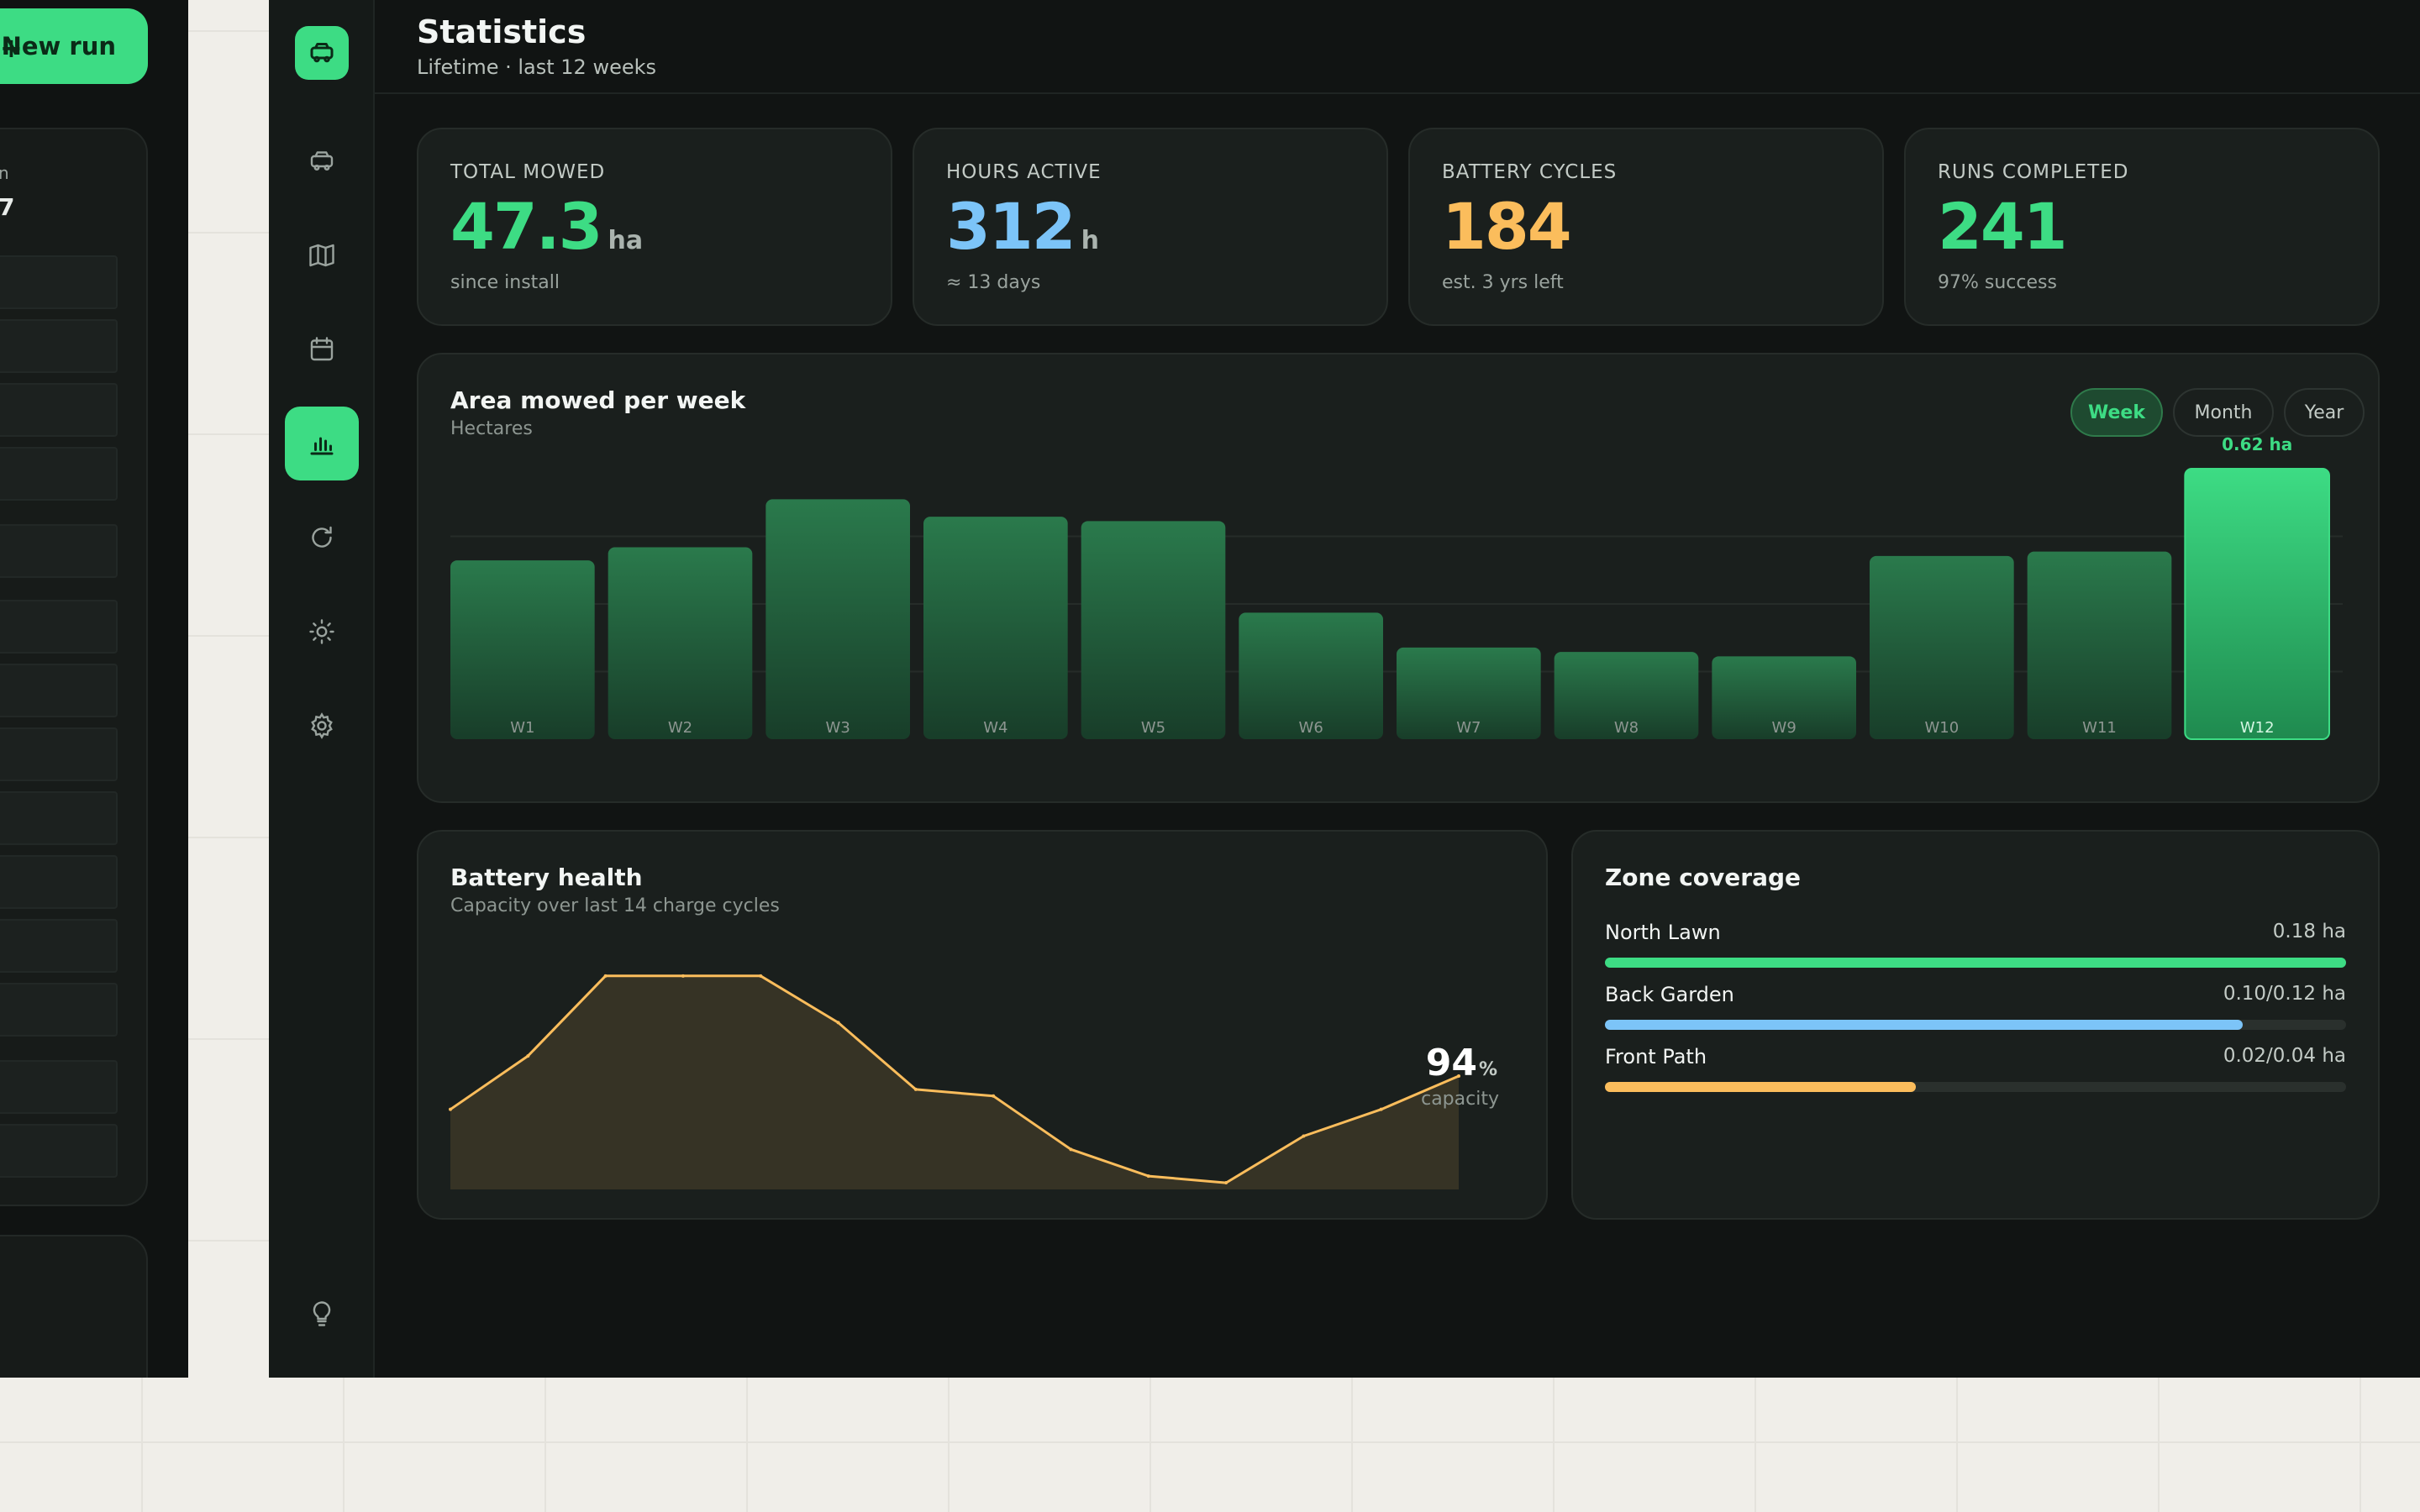 The width and height of the screenshot is (2420, 1512). I want to click on bar-w5, so click(1153, 630).